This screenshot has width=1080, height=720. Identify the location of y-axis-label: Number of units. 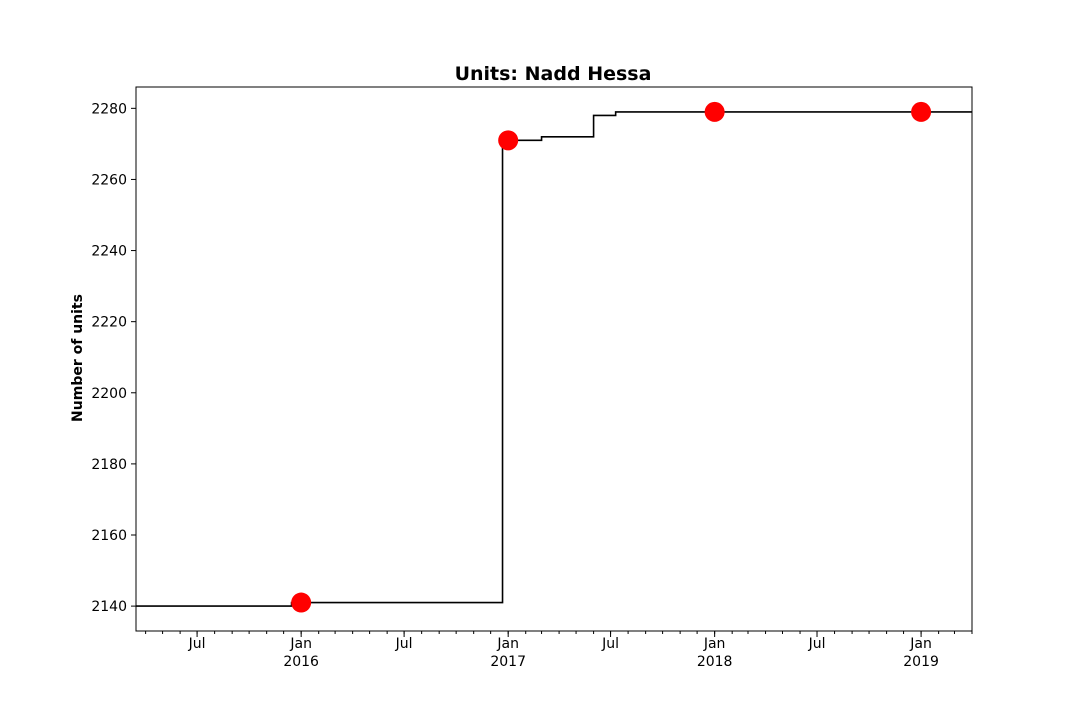
(78, 358).